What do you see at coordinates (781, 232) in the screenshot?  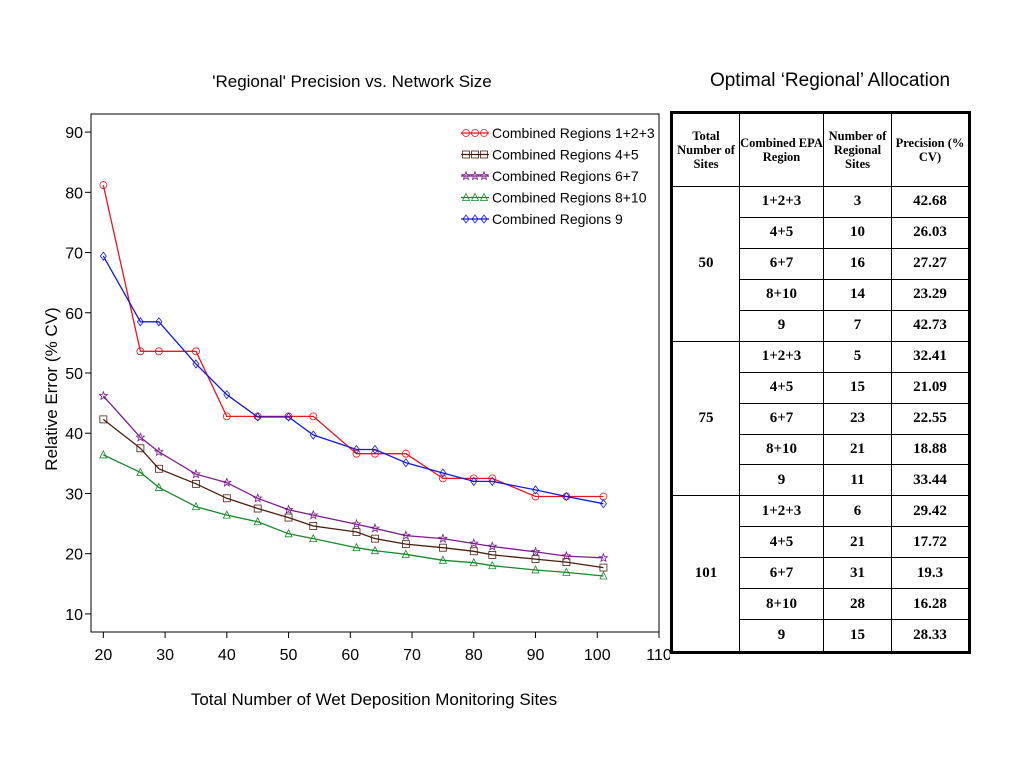 I see `region-cell: 4+5` at bounding box center [781, 232].